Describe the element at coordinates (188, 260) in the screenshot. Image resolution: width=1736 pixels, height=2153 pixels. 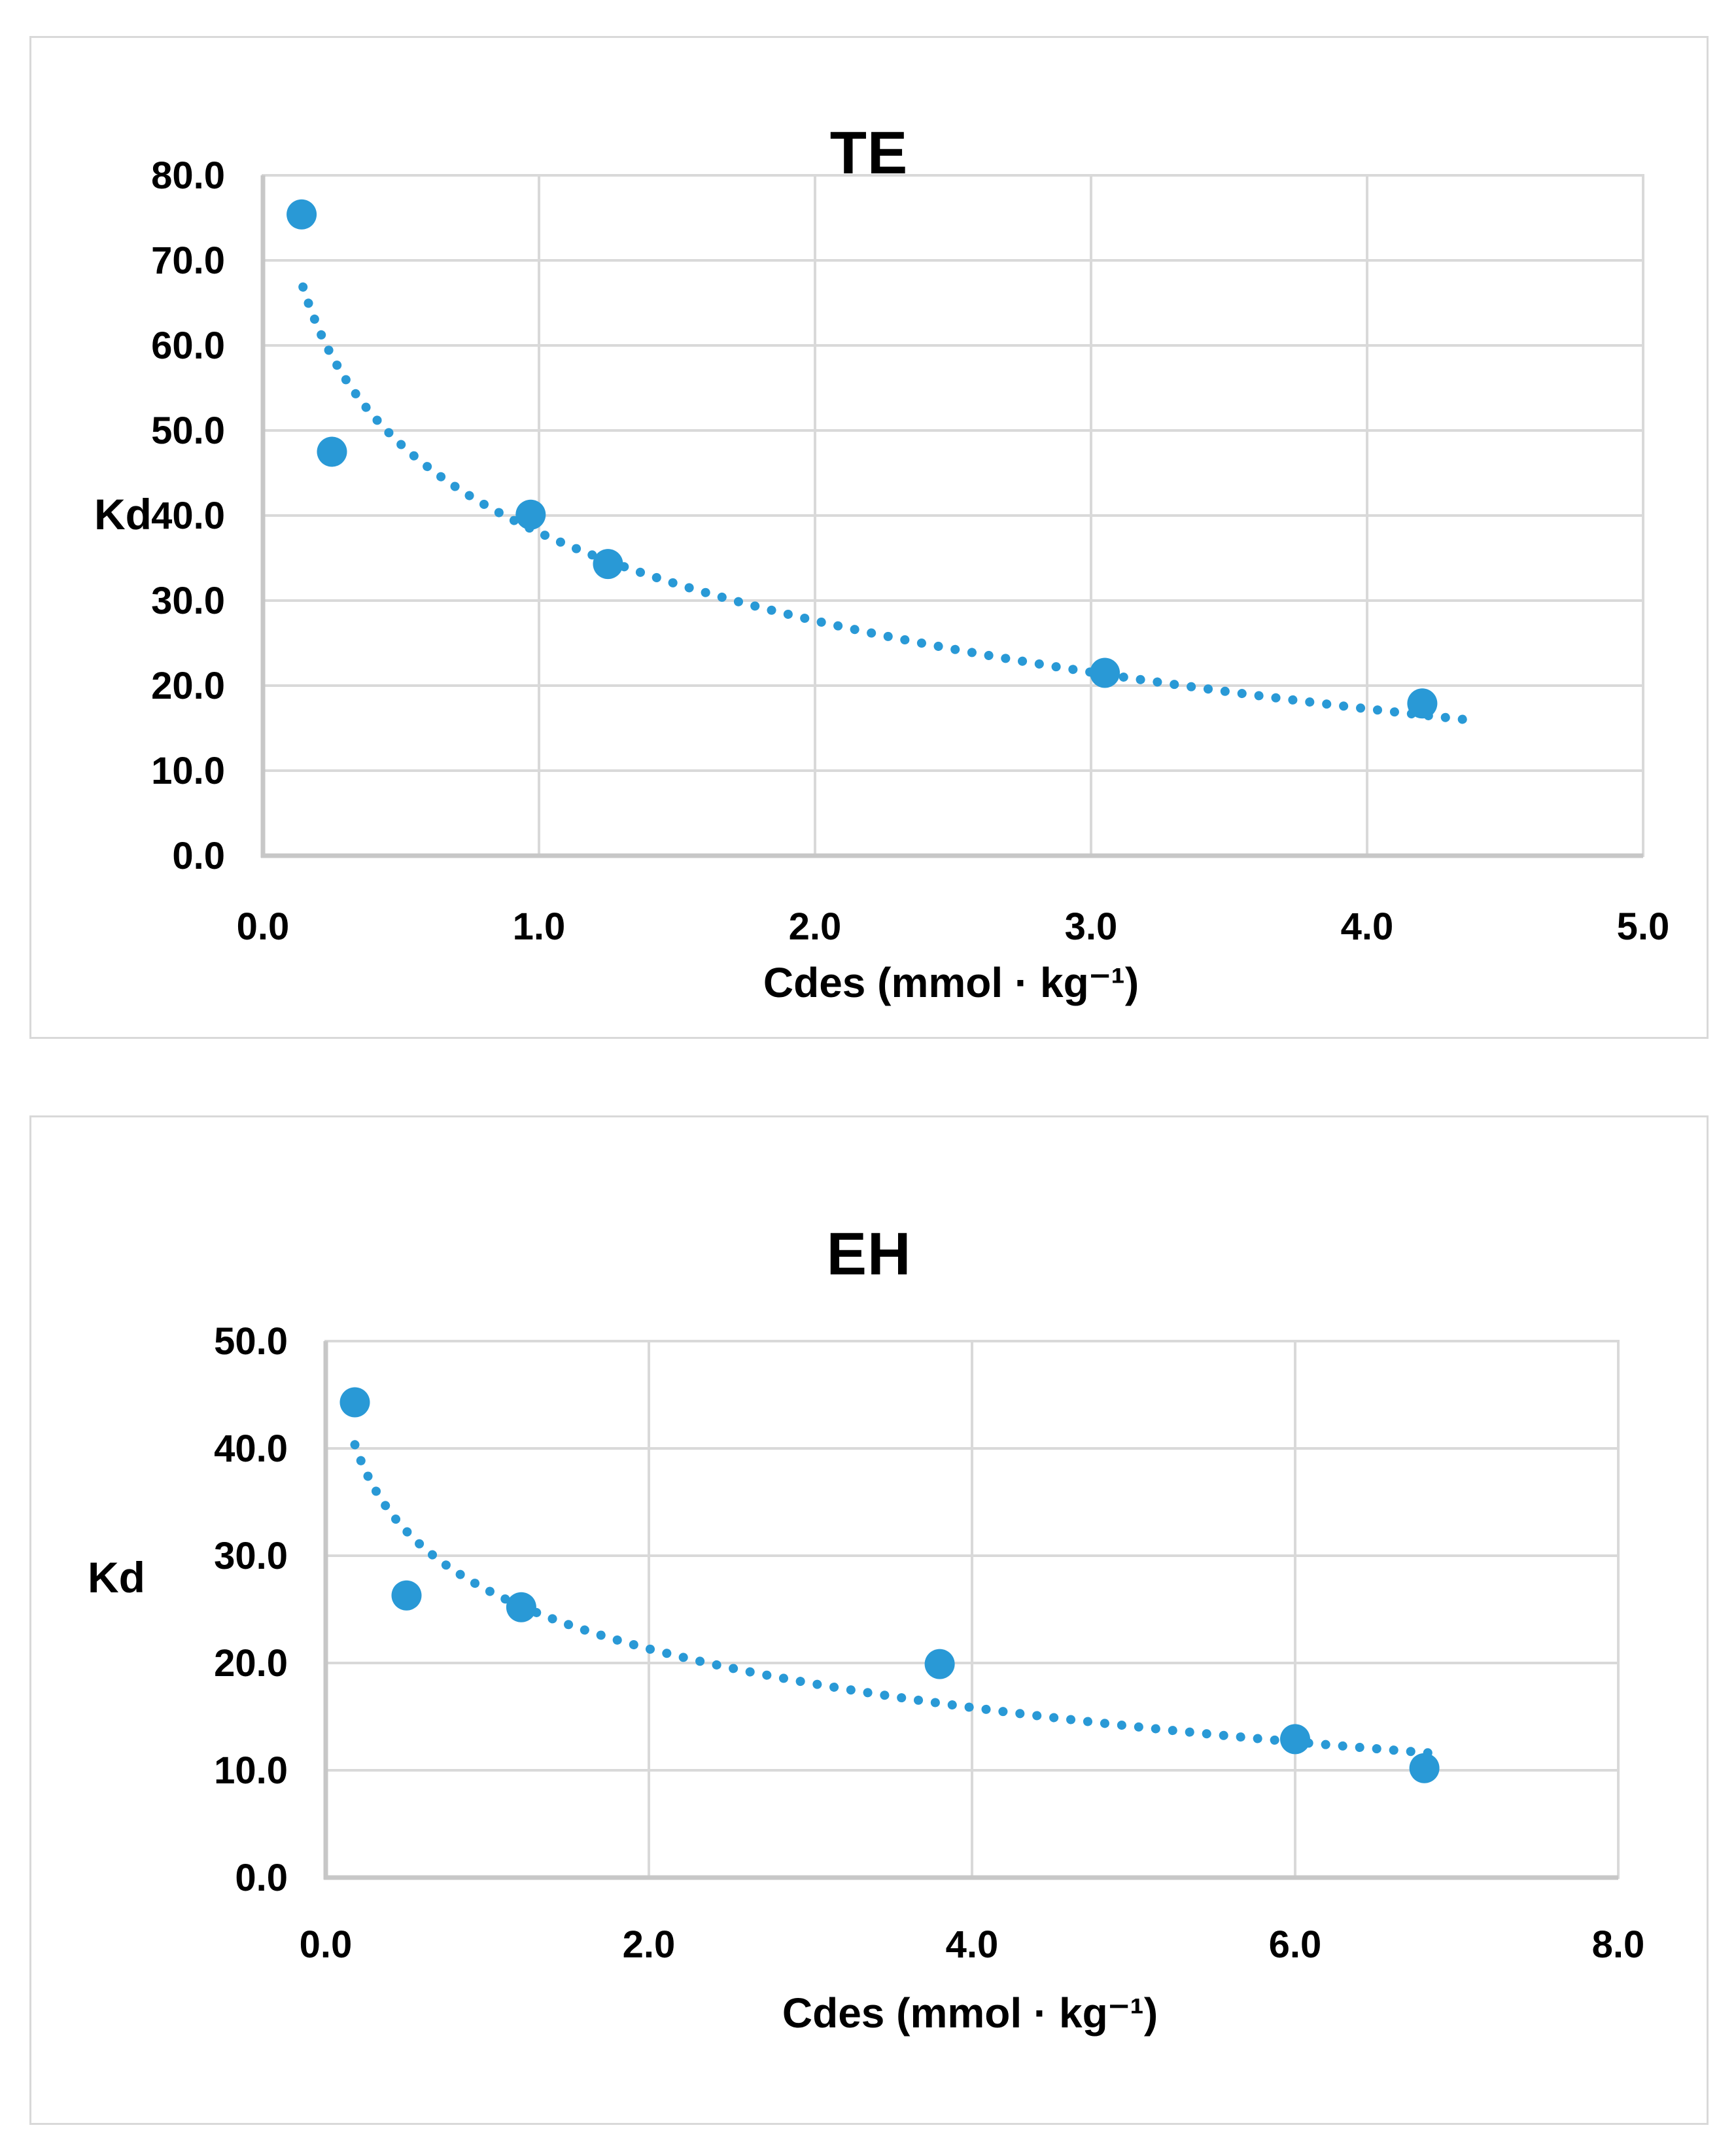
I see `y-tick-label: 70.0` at that location.